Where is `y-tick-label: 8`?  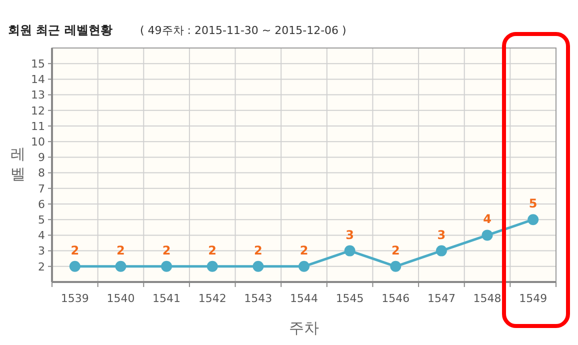 y-tick-label: 8 is located at coordinates (41, 173).